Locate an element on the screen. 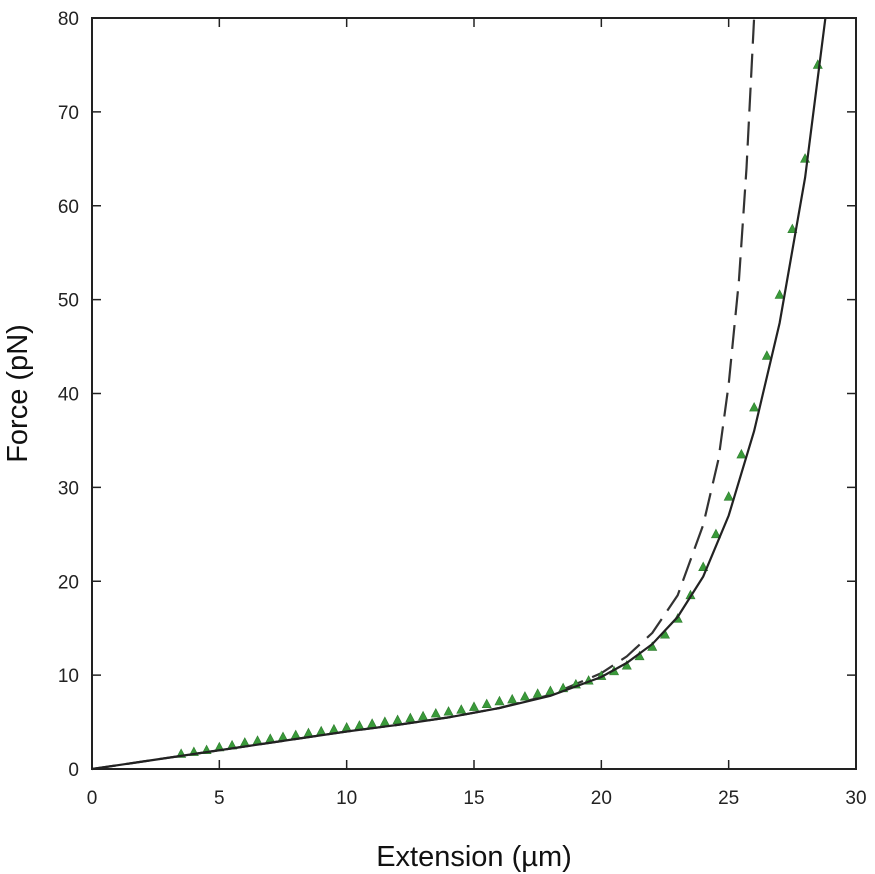 Image resolution: width=875 pixels, height=874 pixels. x-tick-label: 30 is located at coordinates (855, 798).